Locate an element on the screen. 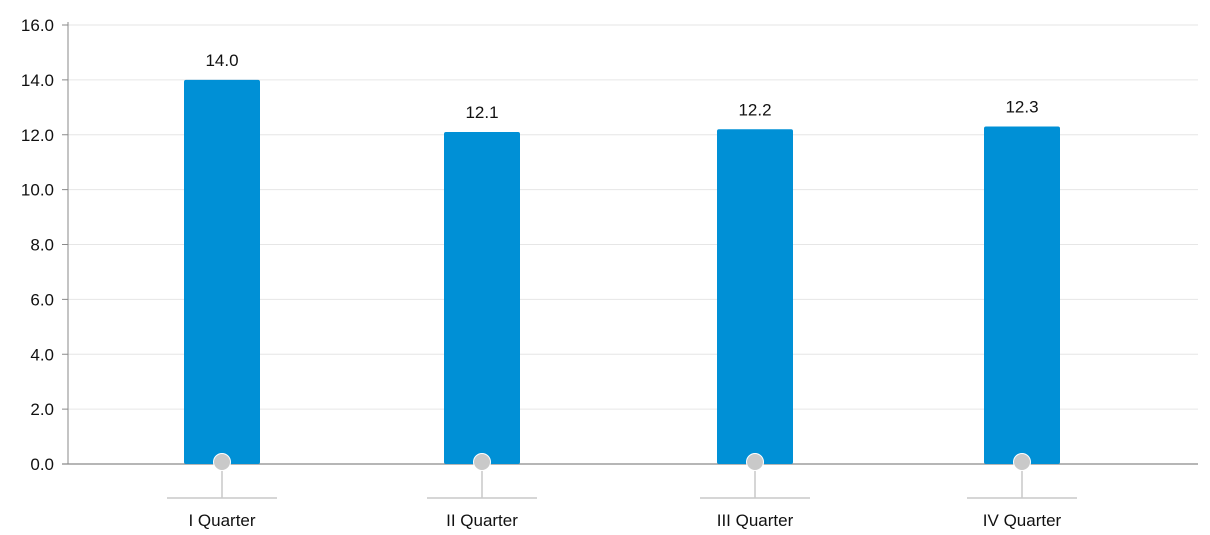 This screenshot has width=1210, height=535. category-markers is located at coordinates (622, 476).